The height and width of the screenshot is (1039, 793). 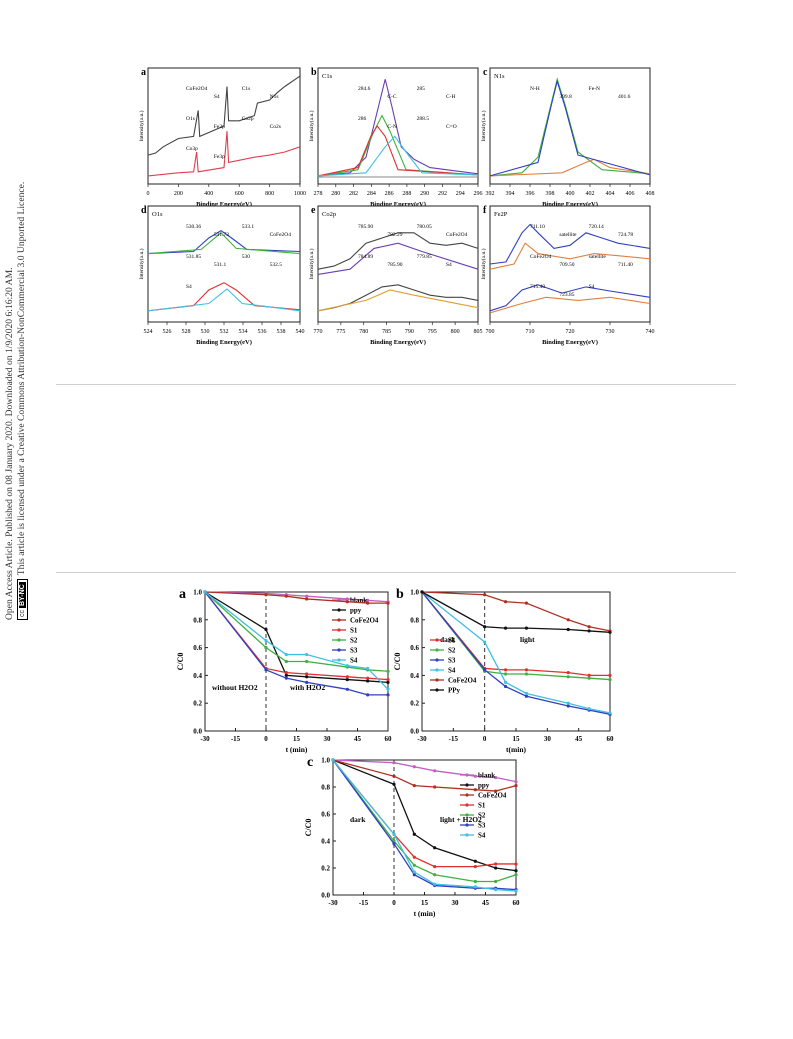 I want to click on region-annotation: light, so click(x=527, y=639).